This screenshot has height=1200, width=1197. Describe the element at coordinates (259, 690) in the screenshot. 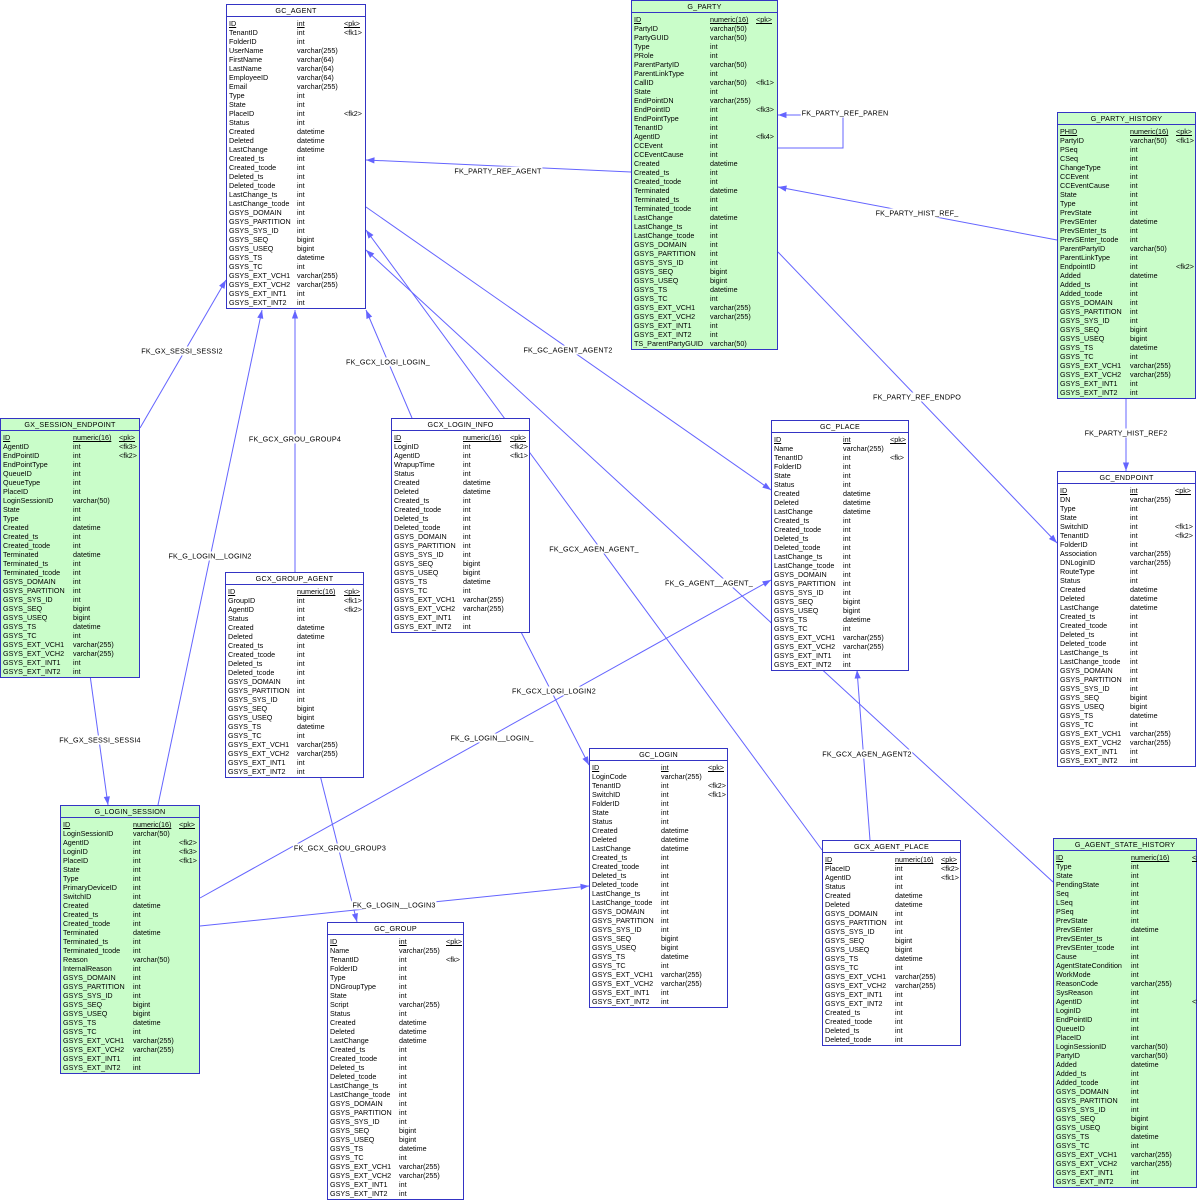

I see `column-name: GSYS_PARTITION` at that location.